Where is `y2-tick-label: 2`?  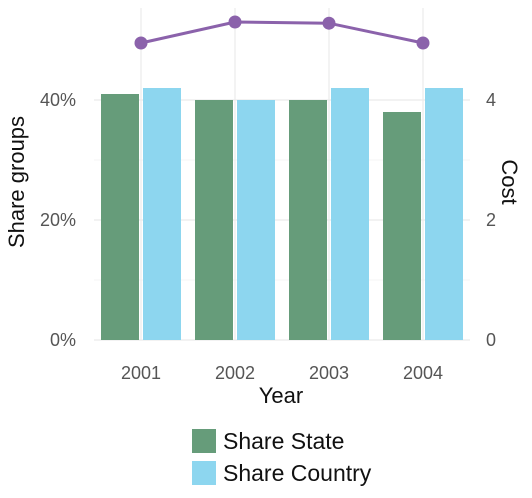 y2-tick-label: 2 is located at coordinates (491, 220).